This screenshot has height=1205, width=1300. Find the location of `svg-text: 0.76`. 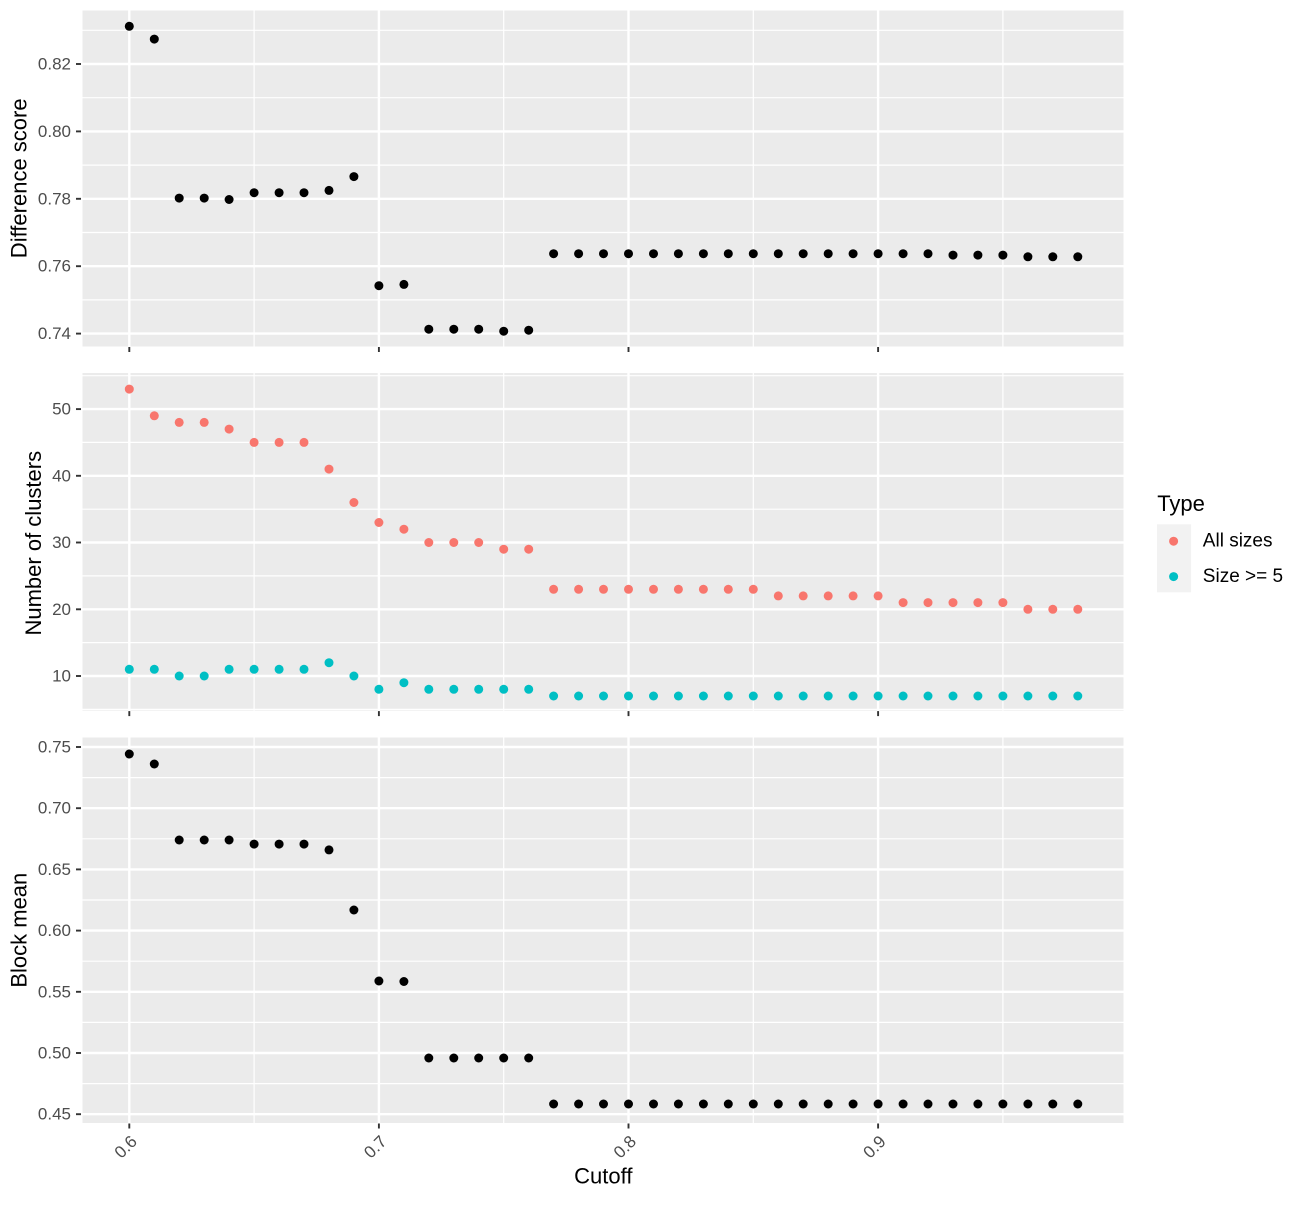

svg-text: 0.76 is located at coordinates (54, 266).